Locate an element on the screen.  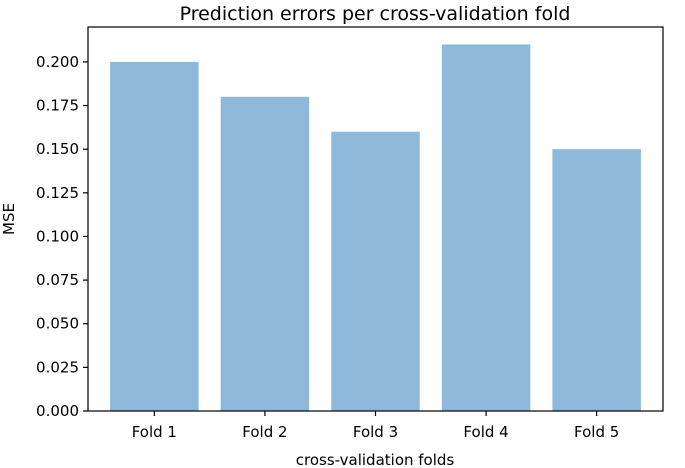
x-tick-label: Fold 1 is located at coordinates (154, 432).